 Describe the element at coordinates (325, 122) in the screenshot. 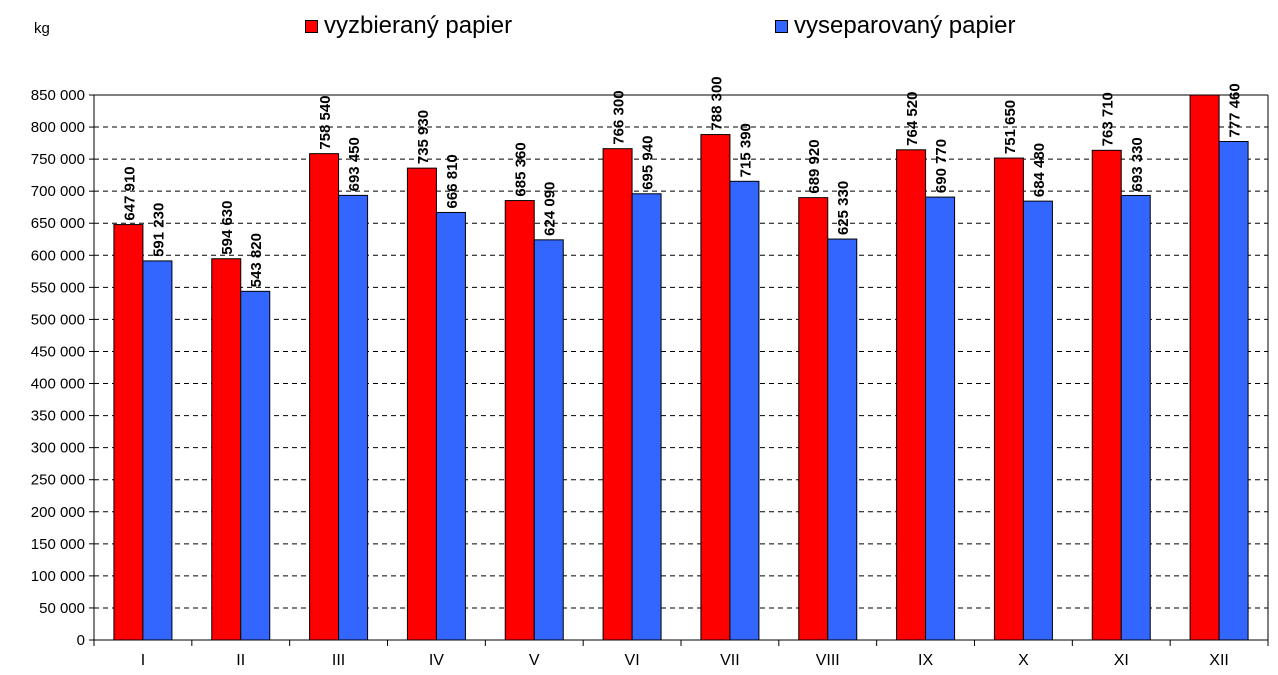

I see `data-label: 758 540` at that location.